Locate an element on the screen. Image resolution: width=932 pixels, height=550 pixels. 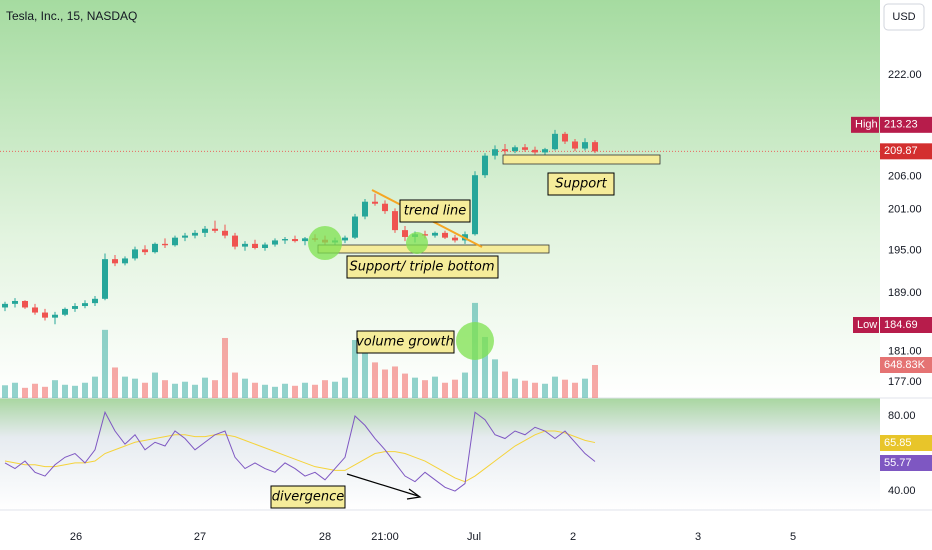
annotation: trend line is located at coordinates (435, 211).